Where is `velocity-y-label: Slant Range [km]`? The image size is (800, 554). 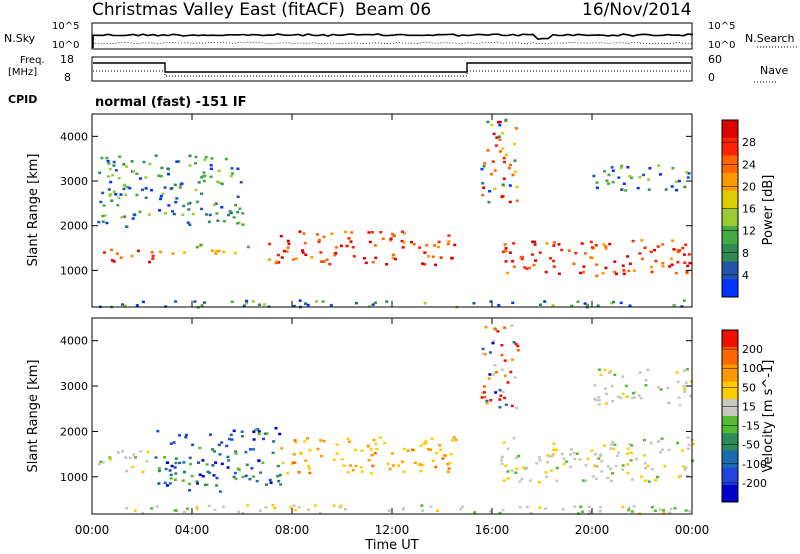
velocity-y-label: Slant Range [km] is located at coordinates (33, 416).